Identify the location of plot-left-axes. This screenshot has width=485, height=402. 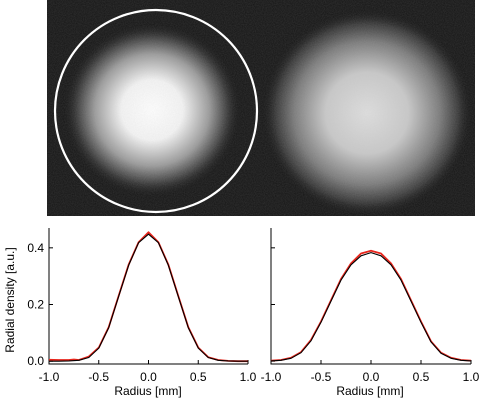
(148, 296).